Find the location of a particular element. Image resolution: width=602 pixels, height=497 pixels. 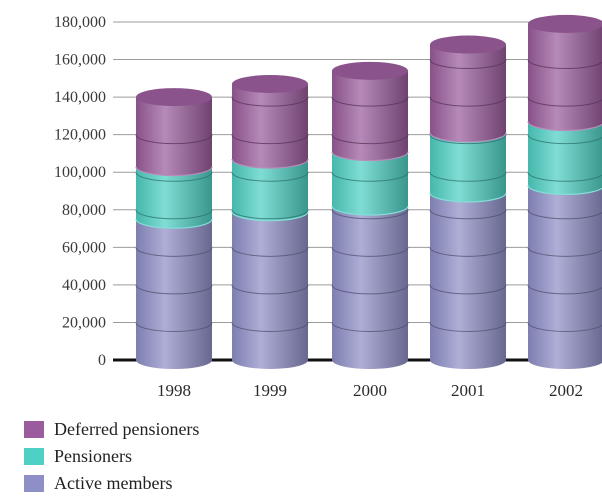

legend-item-deferred-pensioners: Deferred pensioners is located at coordinates (111, 429).